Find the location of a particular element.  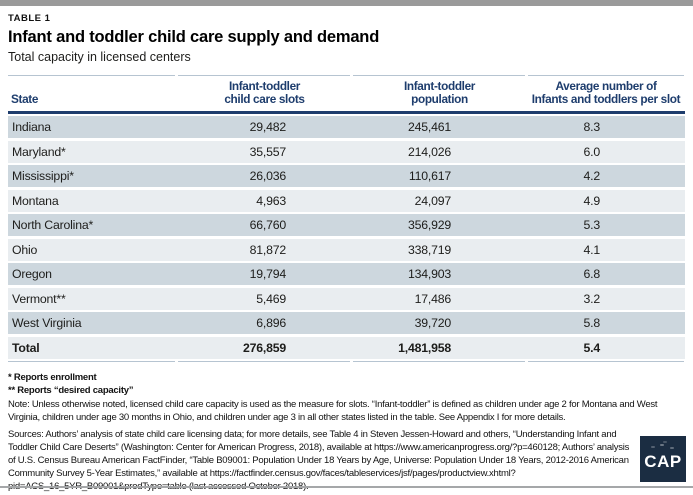

table-row-indiana: Indiana 29,482 245,461 8.3 is located at coordinates (346, 127).